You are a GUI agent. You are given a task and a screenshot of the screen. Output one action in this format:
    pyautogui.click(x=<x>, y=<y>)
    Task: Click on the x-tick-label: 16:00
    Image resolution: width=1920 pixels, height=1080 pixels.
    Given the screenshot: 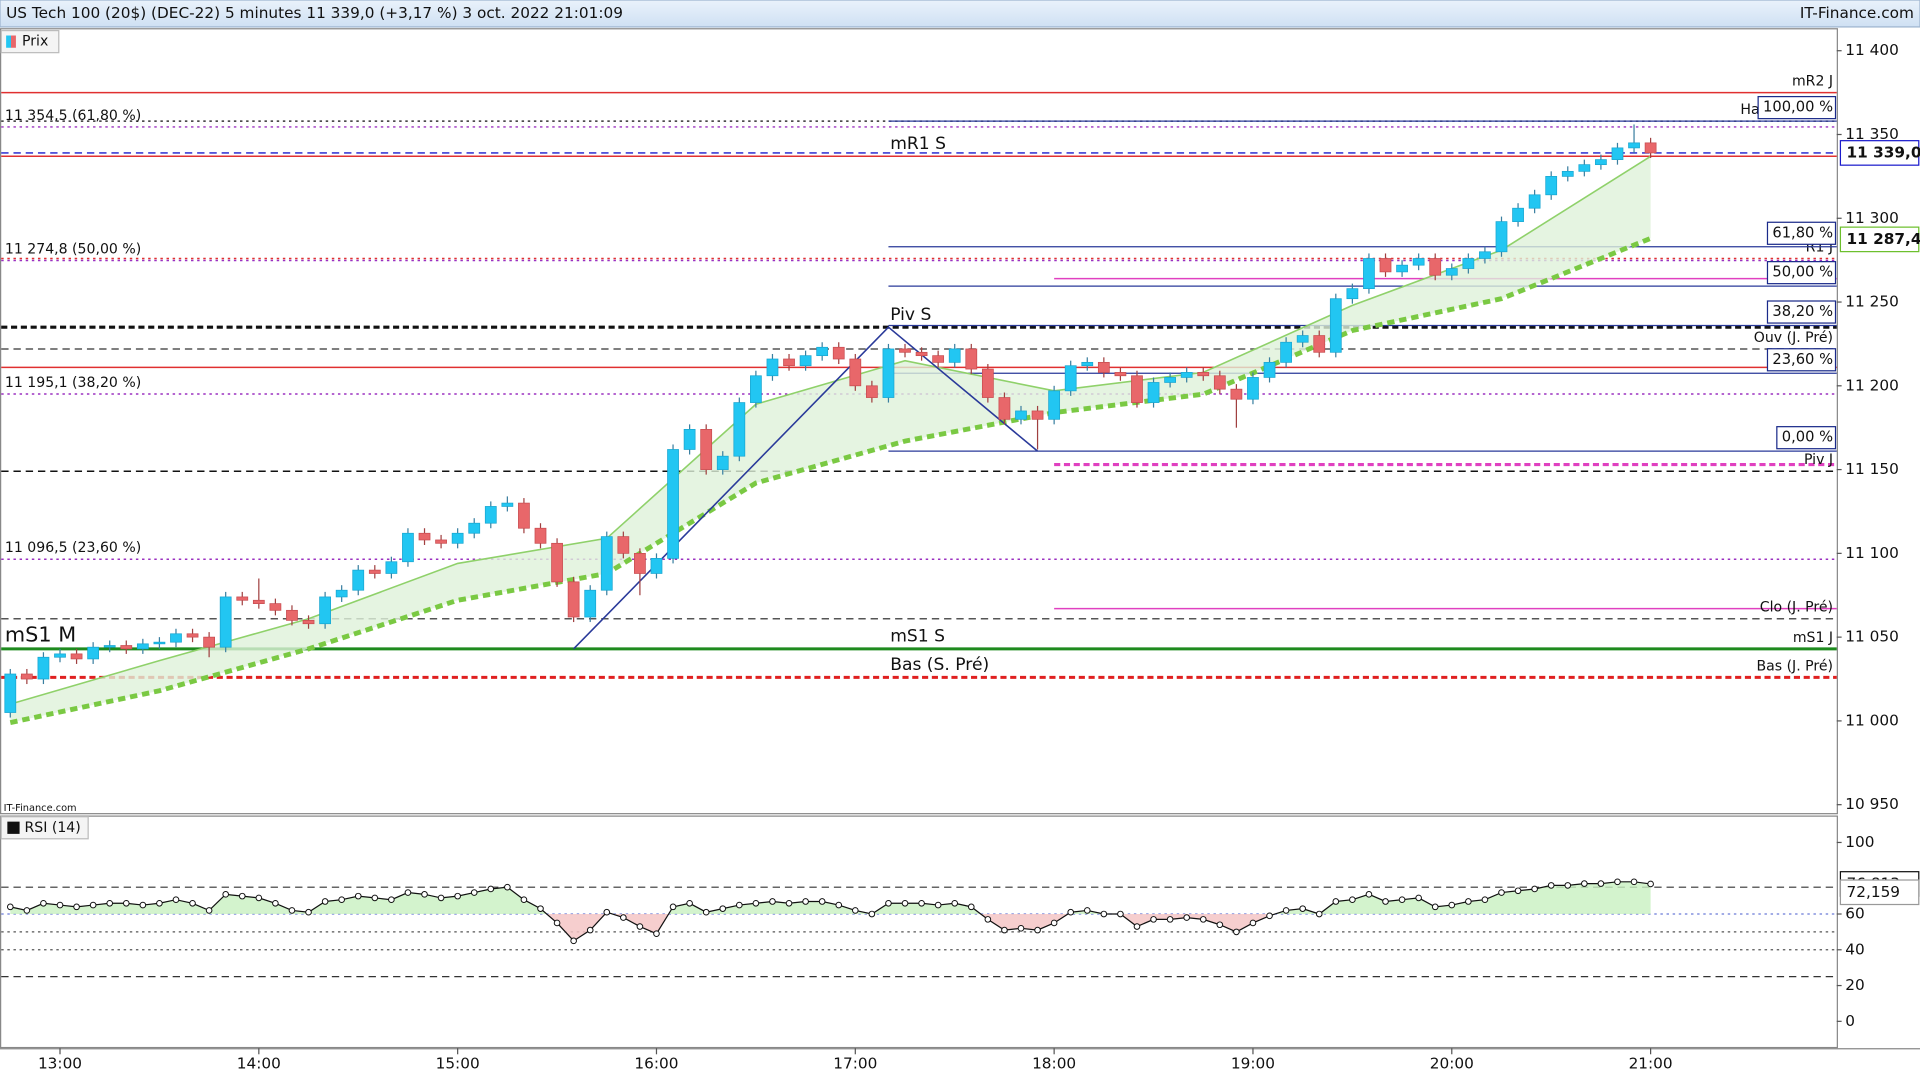 What is the action you would take?
    pyautogui.click(x=656, y=1064)
    